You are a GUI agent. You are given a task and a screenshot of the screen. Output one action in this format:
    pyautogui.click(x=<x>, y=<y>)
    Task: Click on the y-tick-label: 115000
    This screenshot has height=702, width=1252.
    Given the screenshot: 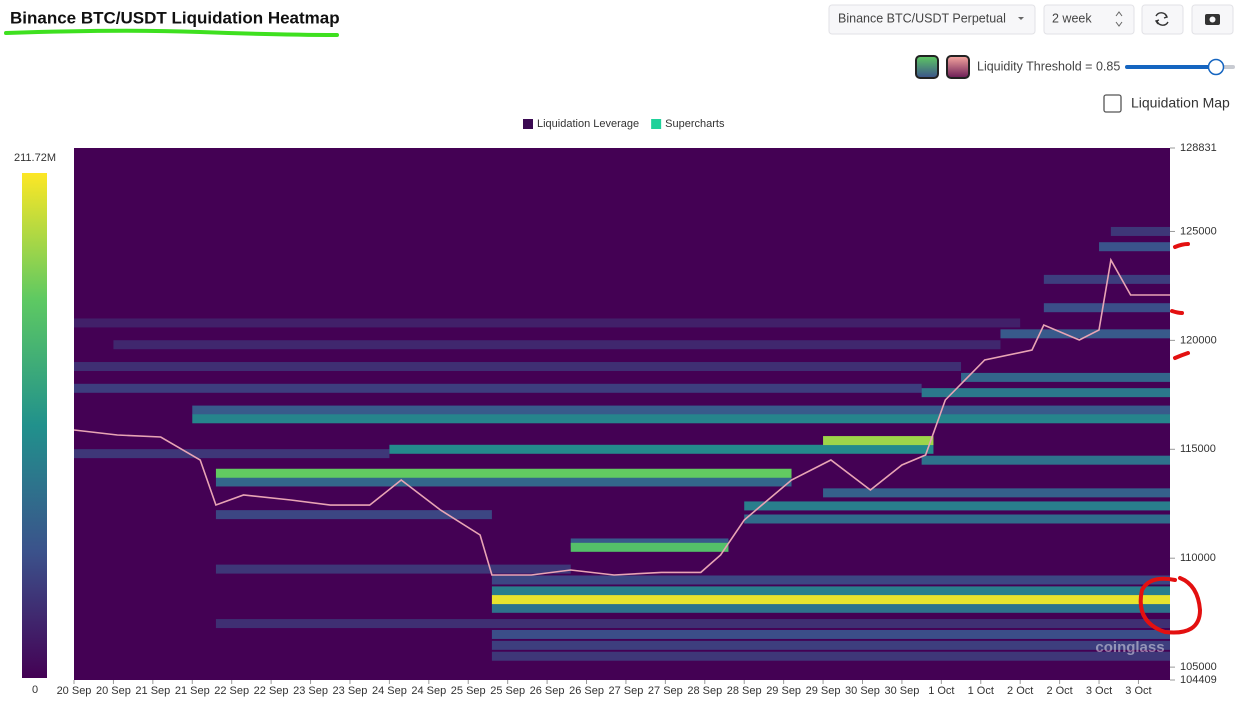 What is the action you would take?
    pyautogui.click(x=1198, y=449)
    